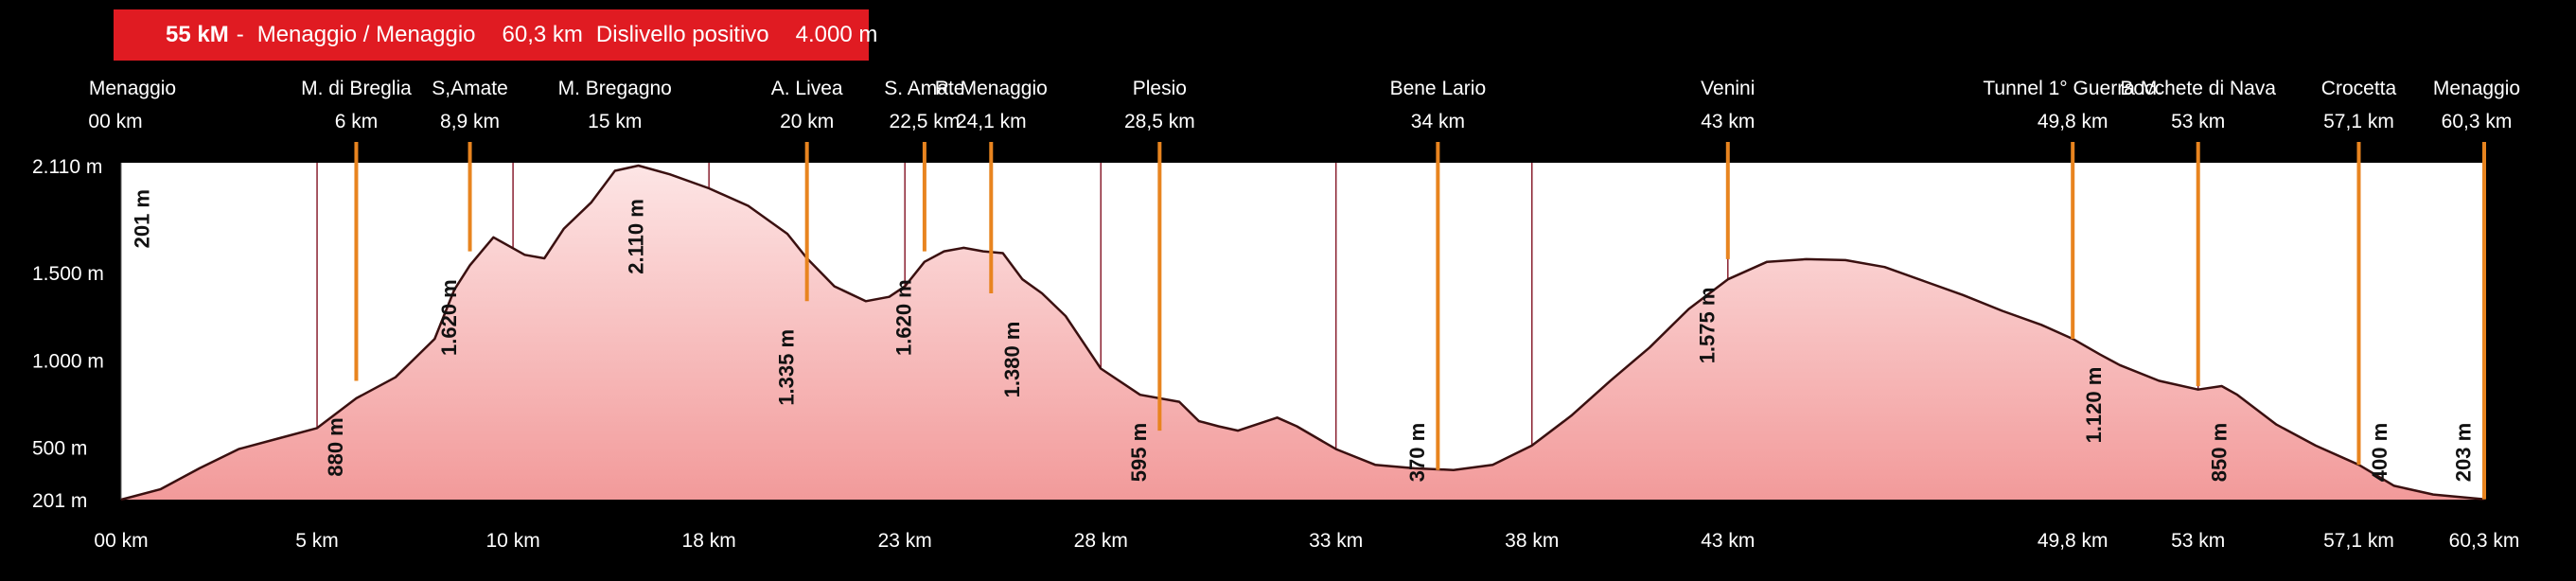 The width and height of the screenshot is (2576, 581). What do you see at coordinates (2094, 405) in the screenshot?
I see `elevation-label: 1.120 m` at bounding box center [2094, 405].